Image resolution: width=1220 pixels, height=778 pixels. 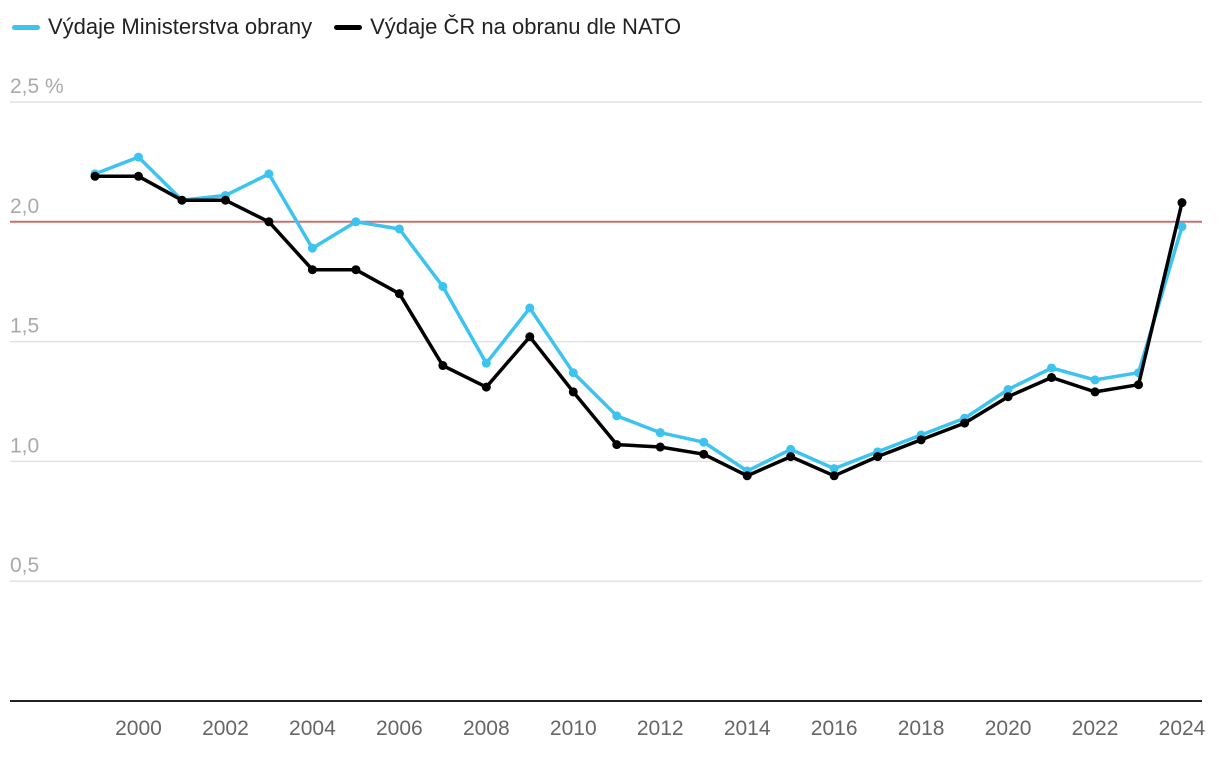 What do you see at coordinates (37, 86) in the screenshot?
I see `y-tick-label-4: 2,5 %` at bounding box center [37, 86].